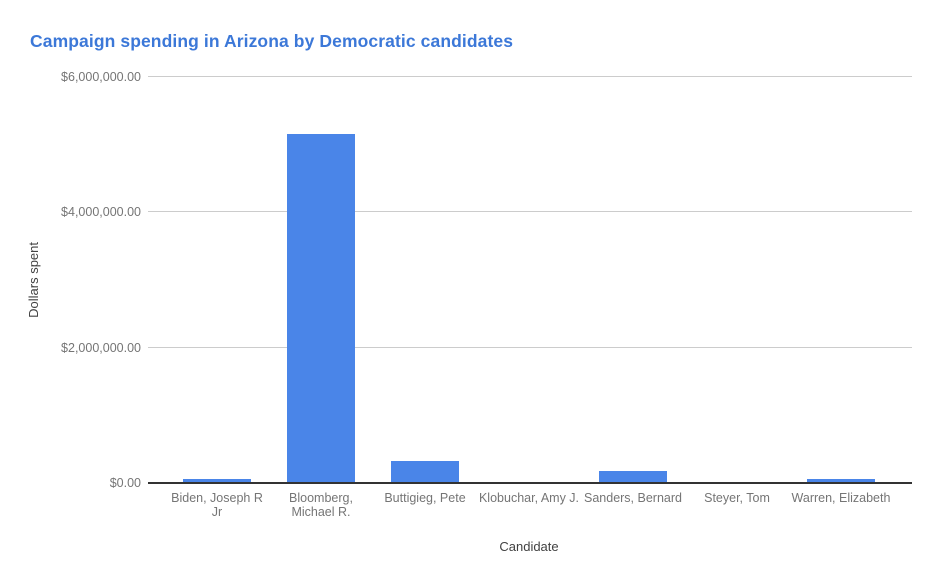 This screenshot has height=583, width=942. What do you see at coordinates (321, 505) in the screenshot?
I see `x-tick-label: Bloomberg, Michael R.` at bounding box center [321, 505].